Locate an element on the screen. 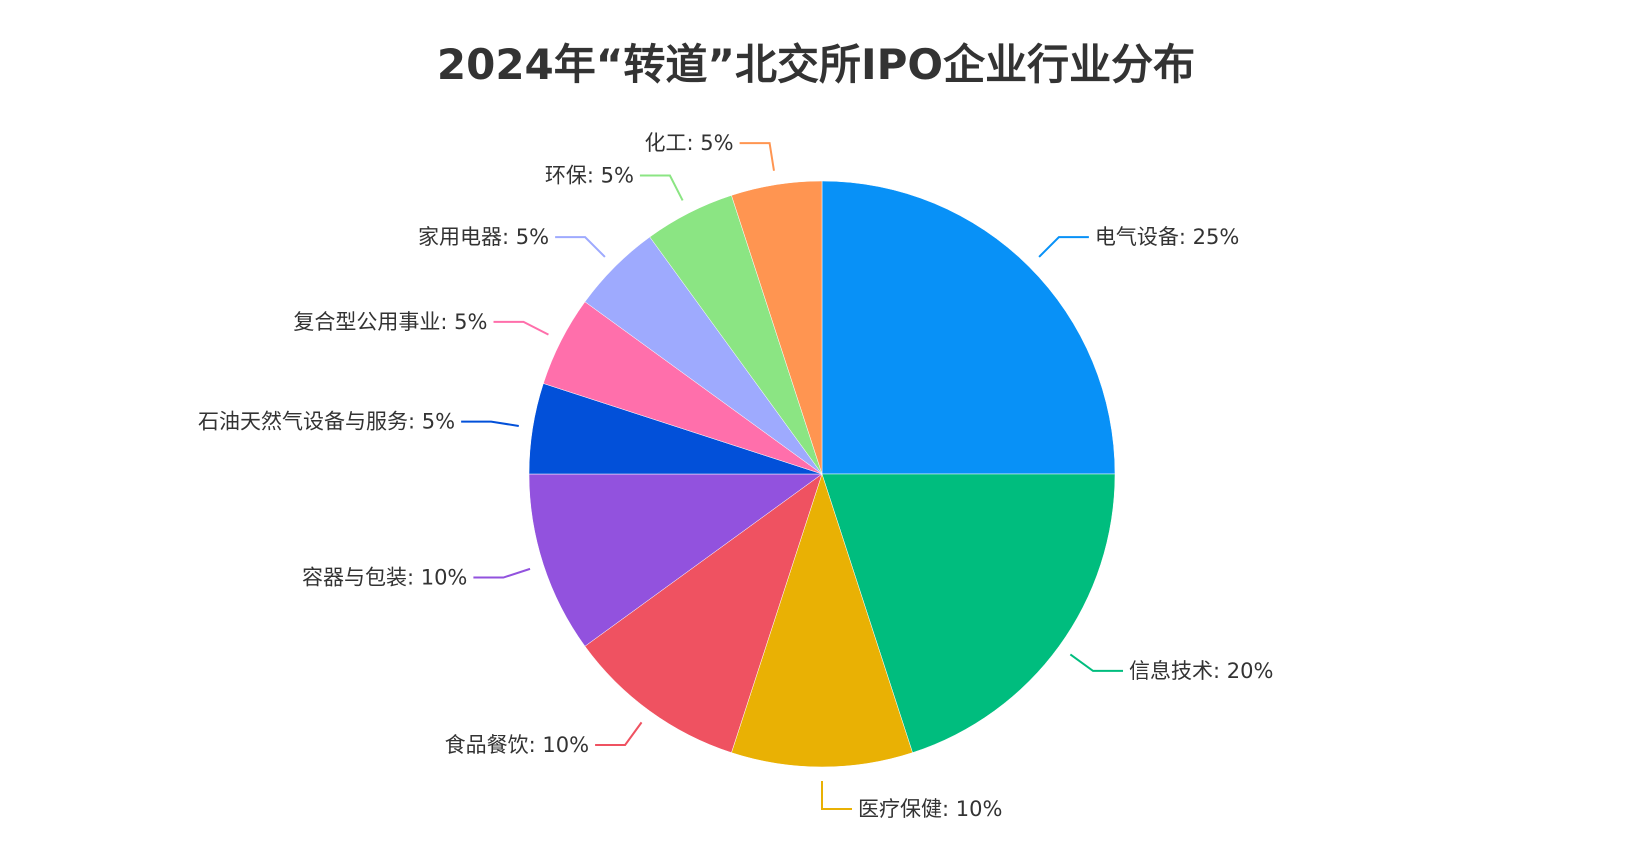 The width and height of the screenshot is (1632, 852). slice-label: 化工: 5% is located at coordinates (689, 143).